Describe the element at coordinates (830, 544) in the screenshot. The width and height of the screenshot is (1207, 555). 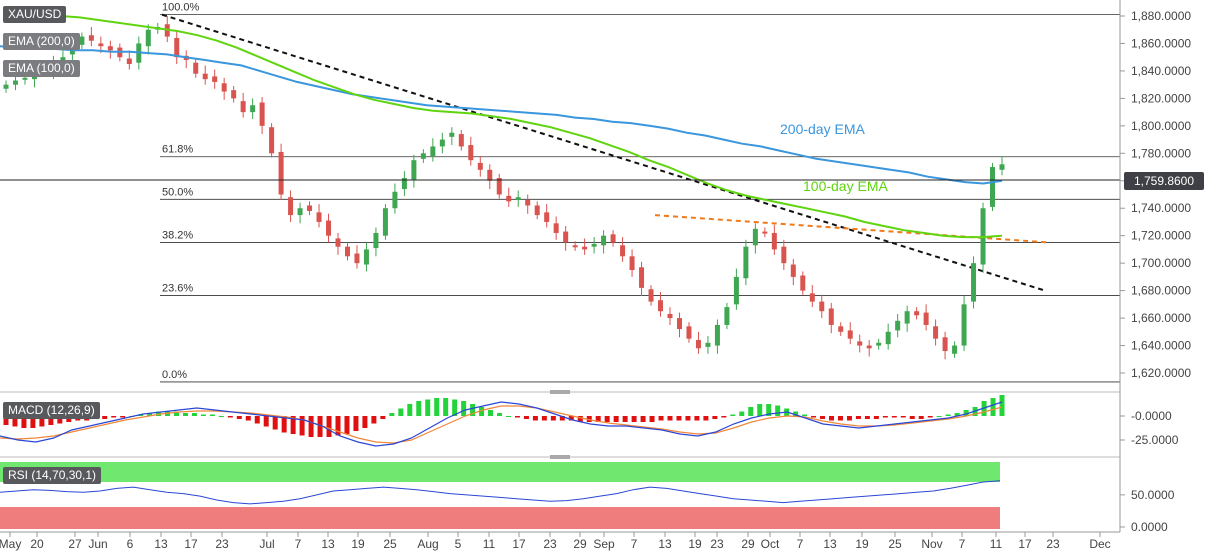
I see `x-tick-label: 13` at that location.